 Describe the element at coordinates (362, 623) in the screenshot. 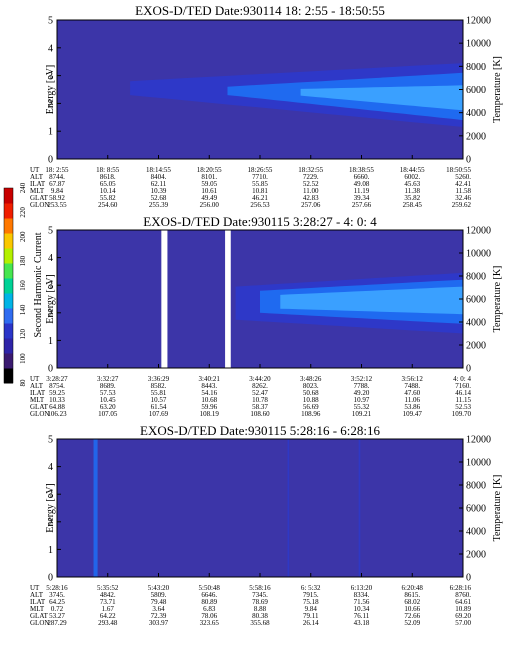

I see `table-cell: 43.18` at that location.